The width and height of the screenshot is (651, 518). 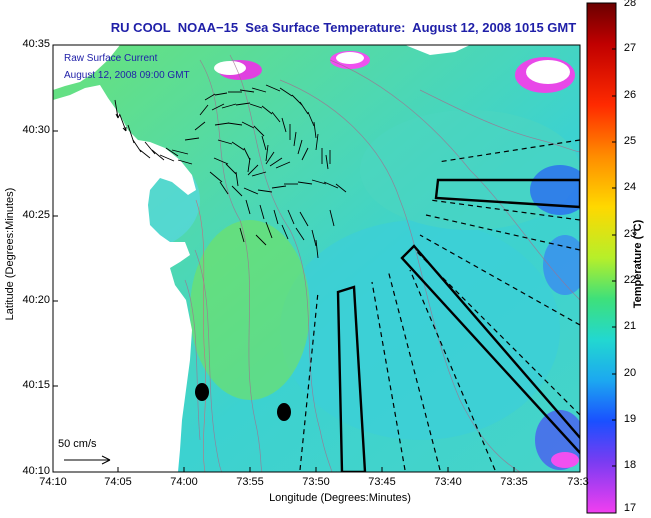 What do you see at coordinates (630, 508) in the screenshot?
I see `colorbar-tick-label: 17` at bounding box center [630, 508].